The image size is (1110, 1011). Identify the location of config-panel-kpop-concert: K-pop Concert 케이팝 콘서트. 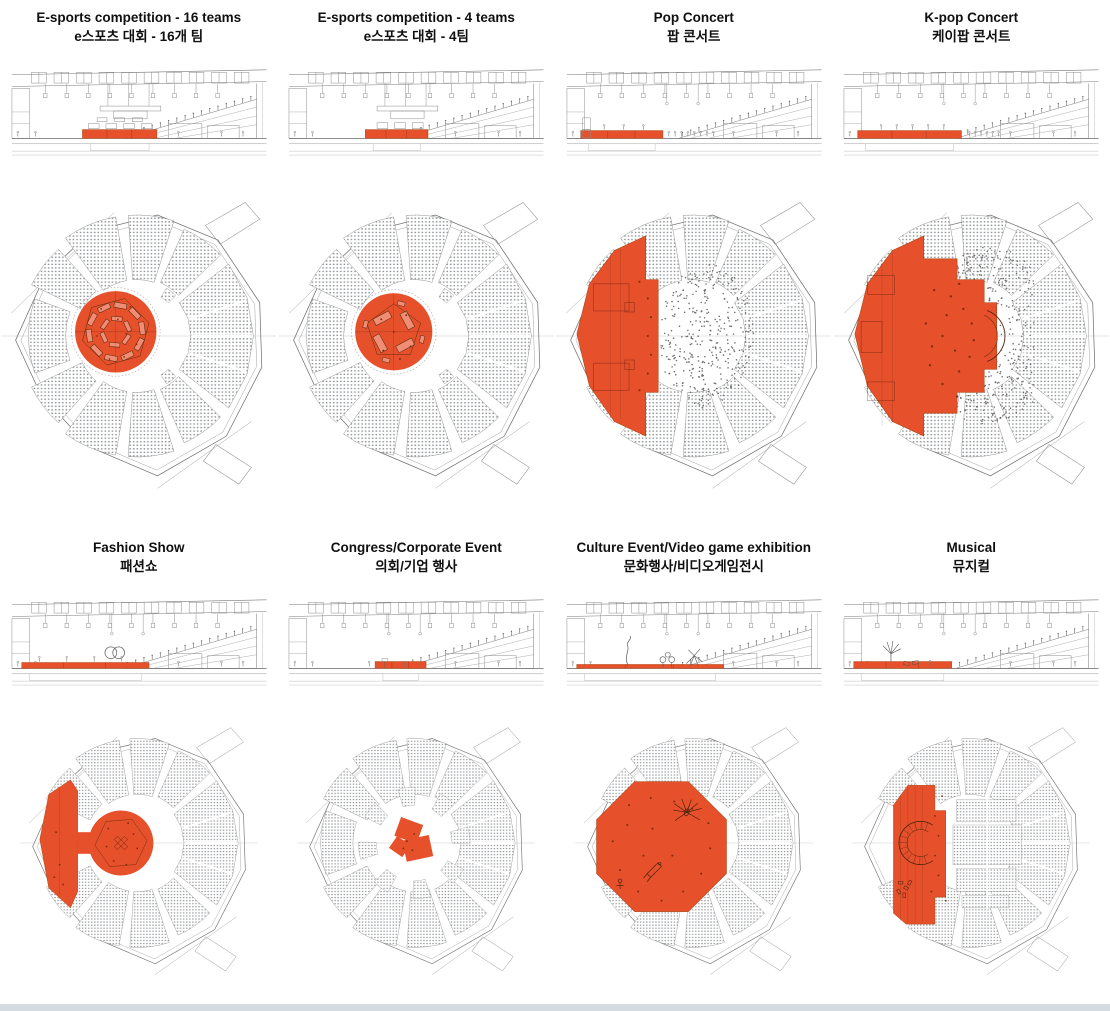
(971, 265).